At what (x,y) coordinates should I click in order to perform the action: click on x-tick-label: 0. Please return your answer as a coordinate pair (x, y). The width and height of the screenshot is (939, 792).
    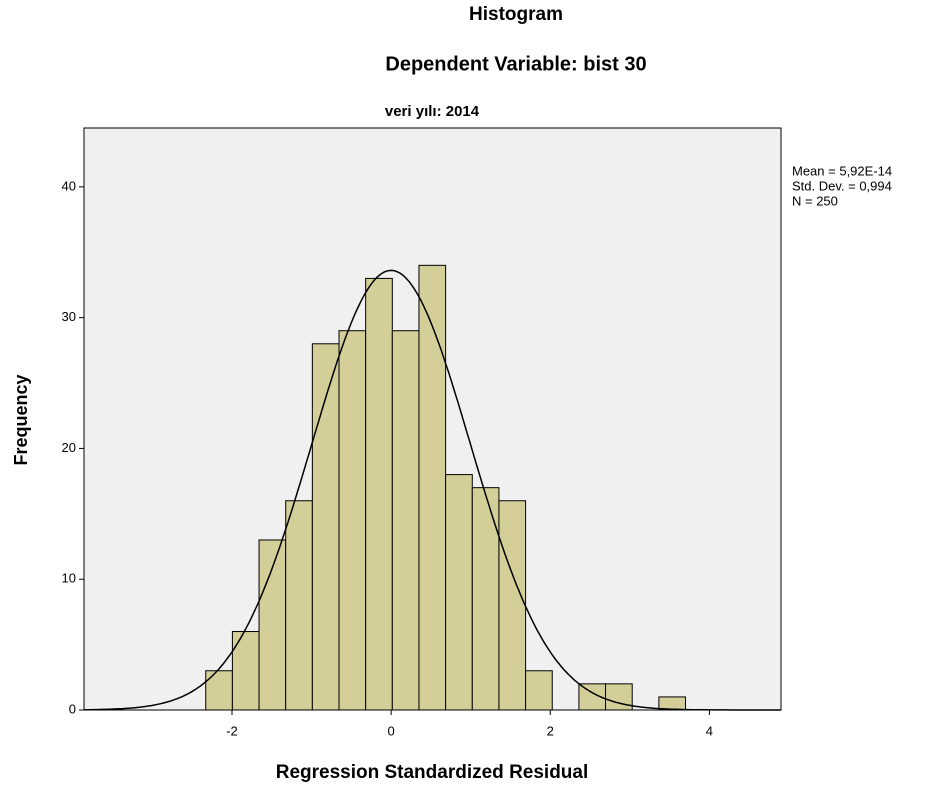
    Looking at the image, I should click on (391, 730).